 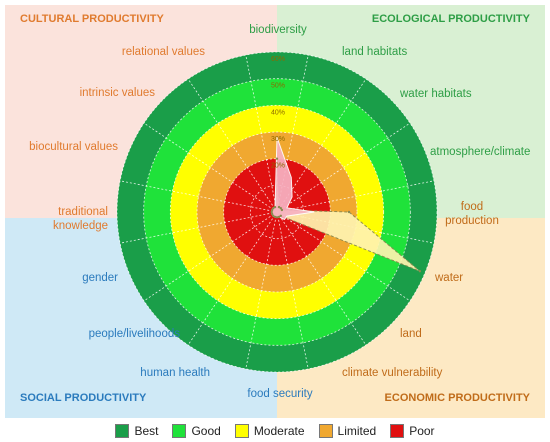 I want to click on axis-label-people-livelihoods: people/livelihoods, so click(x=135, y=334).